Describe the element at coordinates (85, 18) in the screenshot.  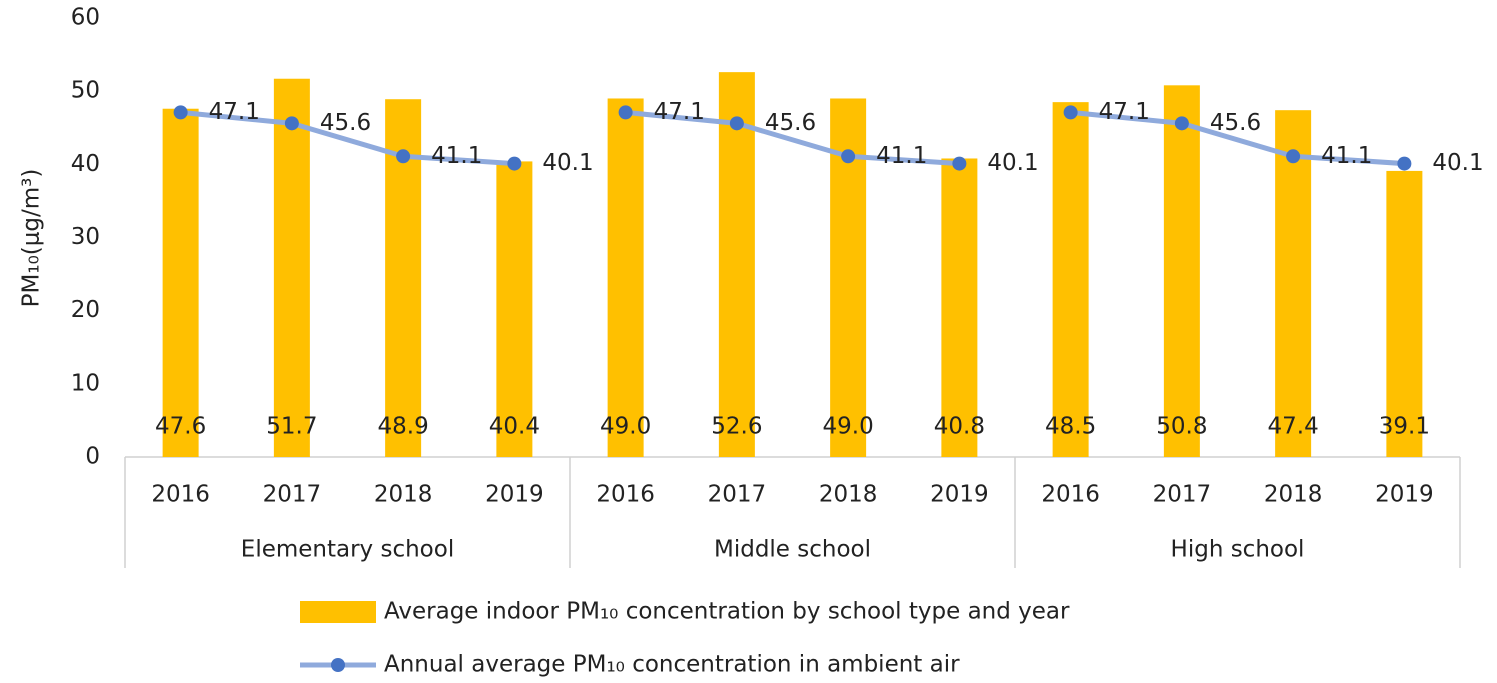
I see `y-tick-label: 60` at that location.